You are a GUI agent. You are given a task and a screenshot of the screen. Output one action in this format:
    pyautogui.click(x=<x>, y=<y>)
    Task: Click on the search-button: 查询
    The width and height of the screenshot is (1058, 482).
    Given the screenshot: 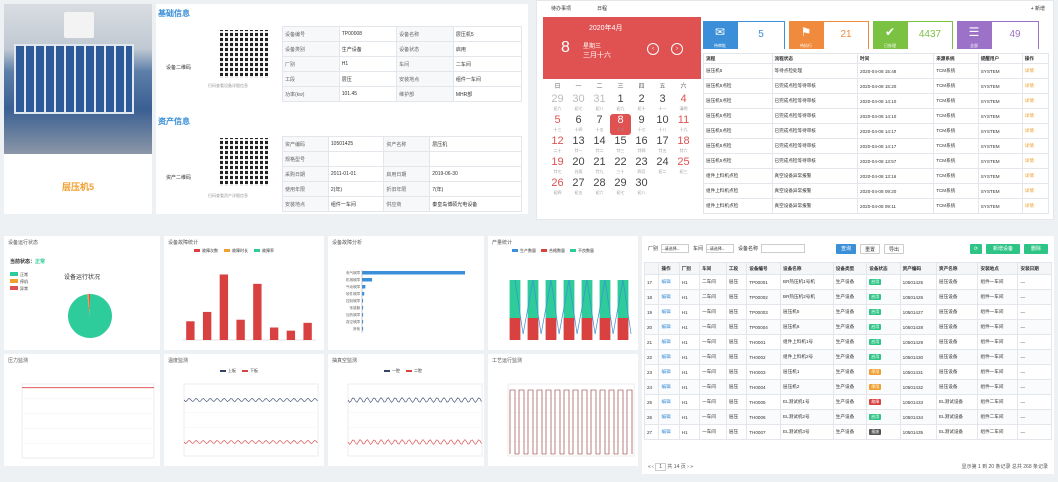 What is the action you would take?
    pyautogui.click(x=846, y=249)
    